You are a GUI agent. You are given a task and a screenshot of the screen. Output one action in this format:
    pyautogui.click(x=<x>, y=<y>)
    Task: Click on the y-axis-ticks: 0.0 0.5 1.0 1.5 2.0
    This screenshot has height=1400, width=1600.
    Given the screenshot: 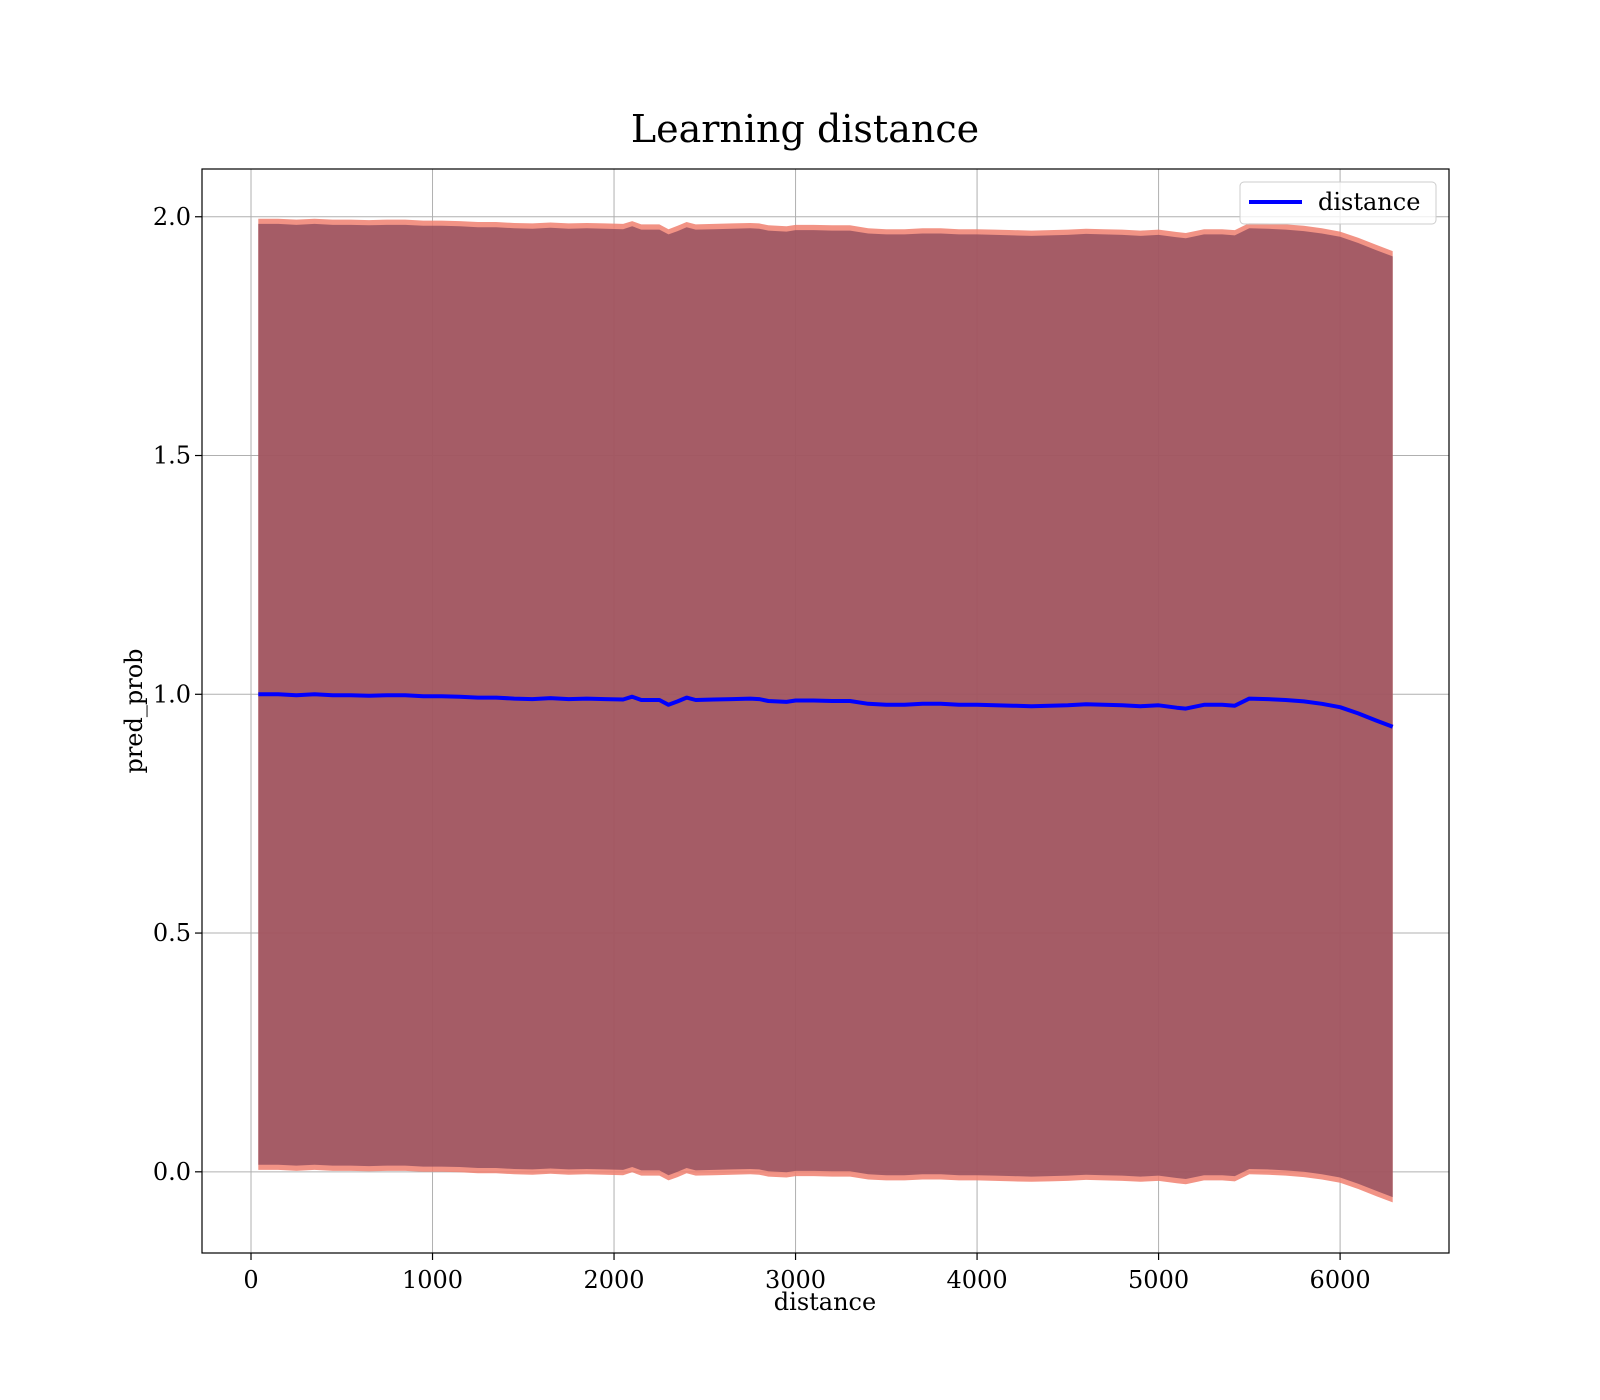 What is the action you would take?
    pyautogui.click(x=177, y=694)
    